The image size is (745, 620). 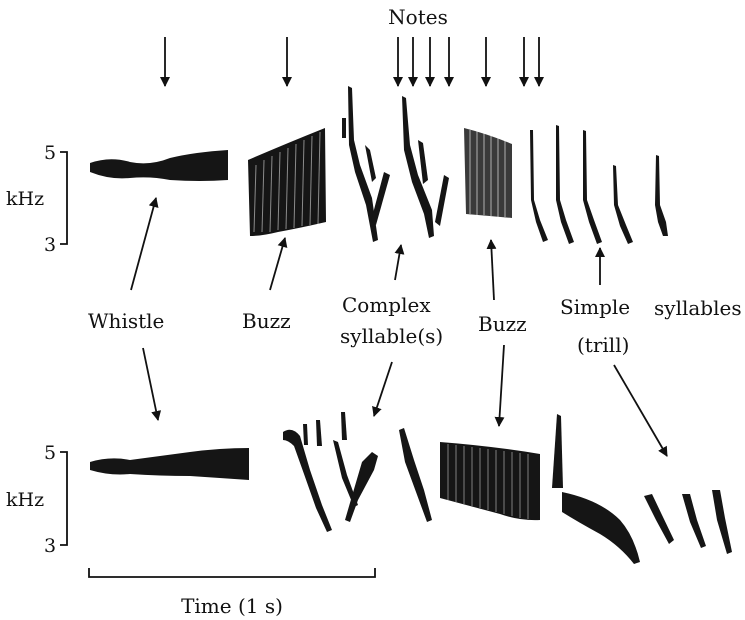 I want to click on bottom-axis-unit: kHz, so click(x=25, y=500).